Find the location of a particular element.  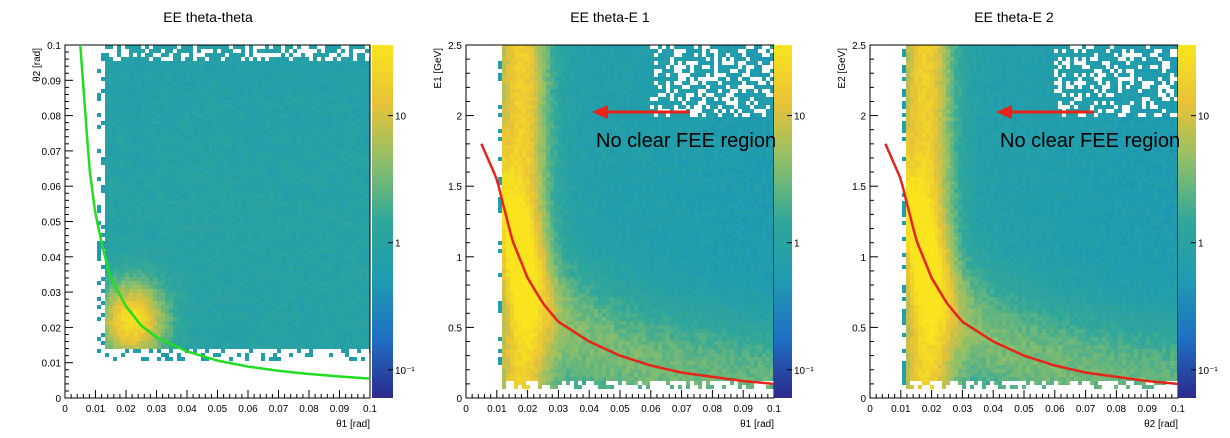

y-tick-label: 0.04 is located at coordinates (52, 258).